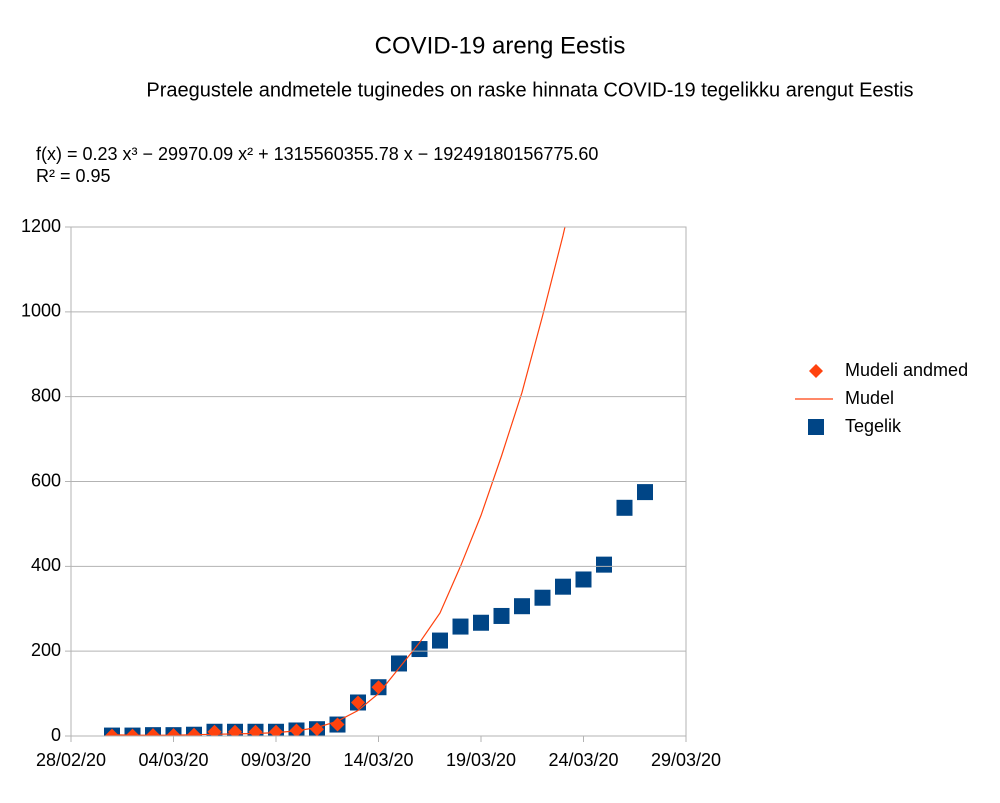 This screenshot has width=1000, height=803. I want to click on x-tick-label: 09/03/20, so click(276, 760).